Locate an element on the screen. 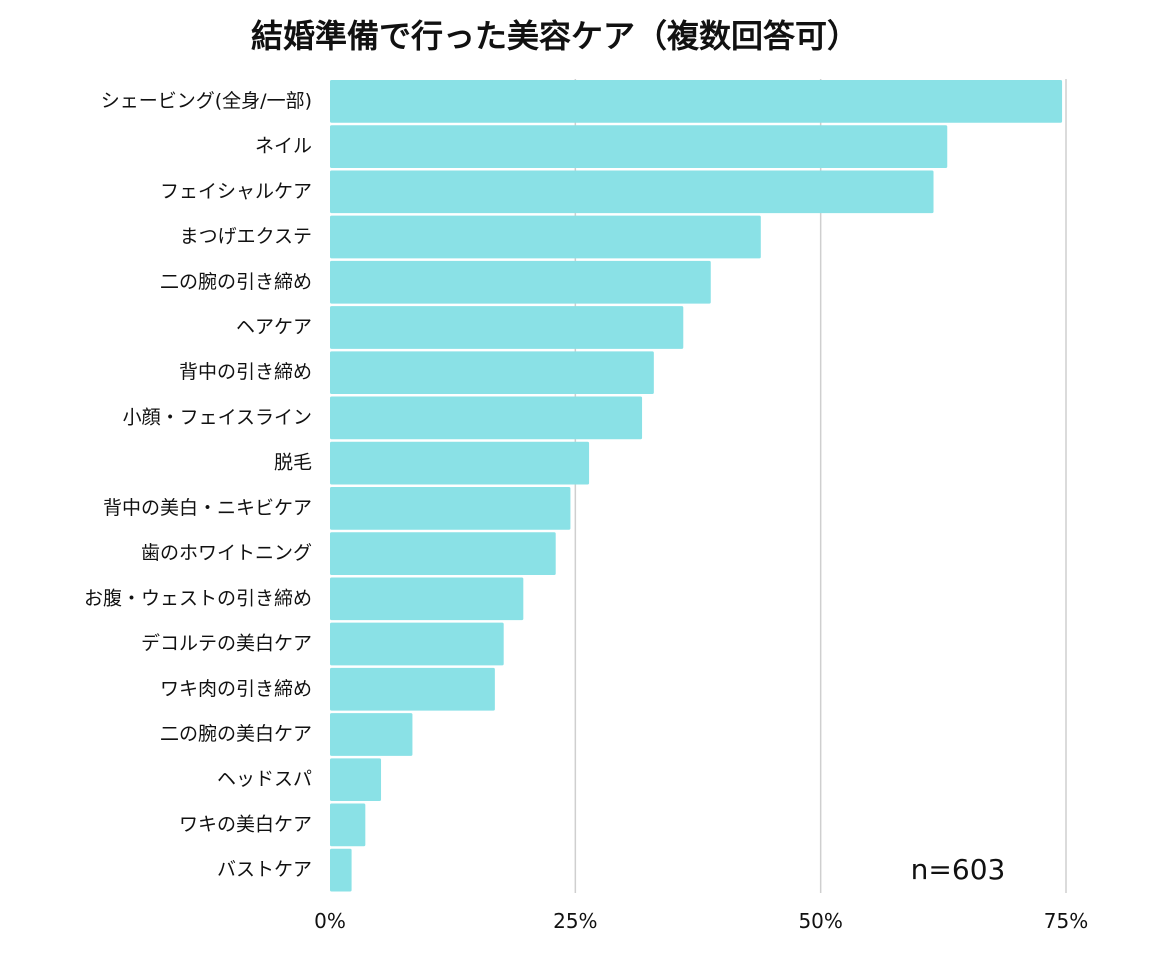  category-label: お腹・ウェストの引き締め is located at coordinates (198, 598).